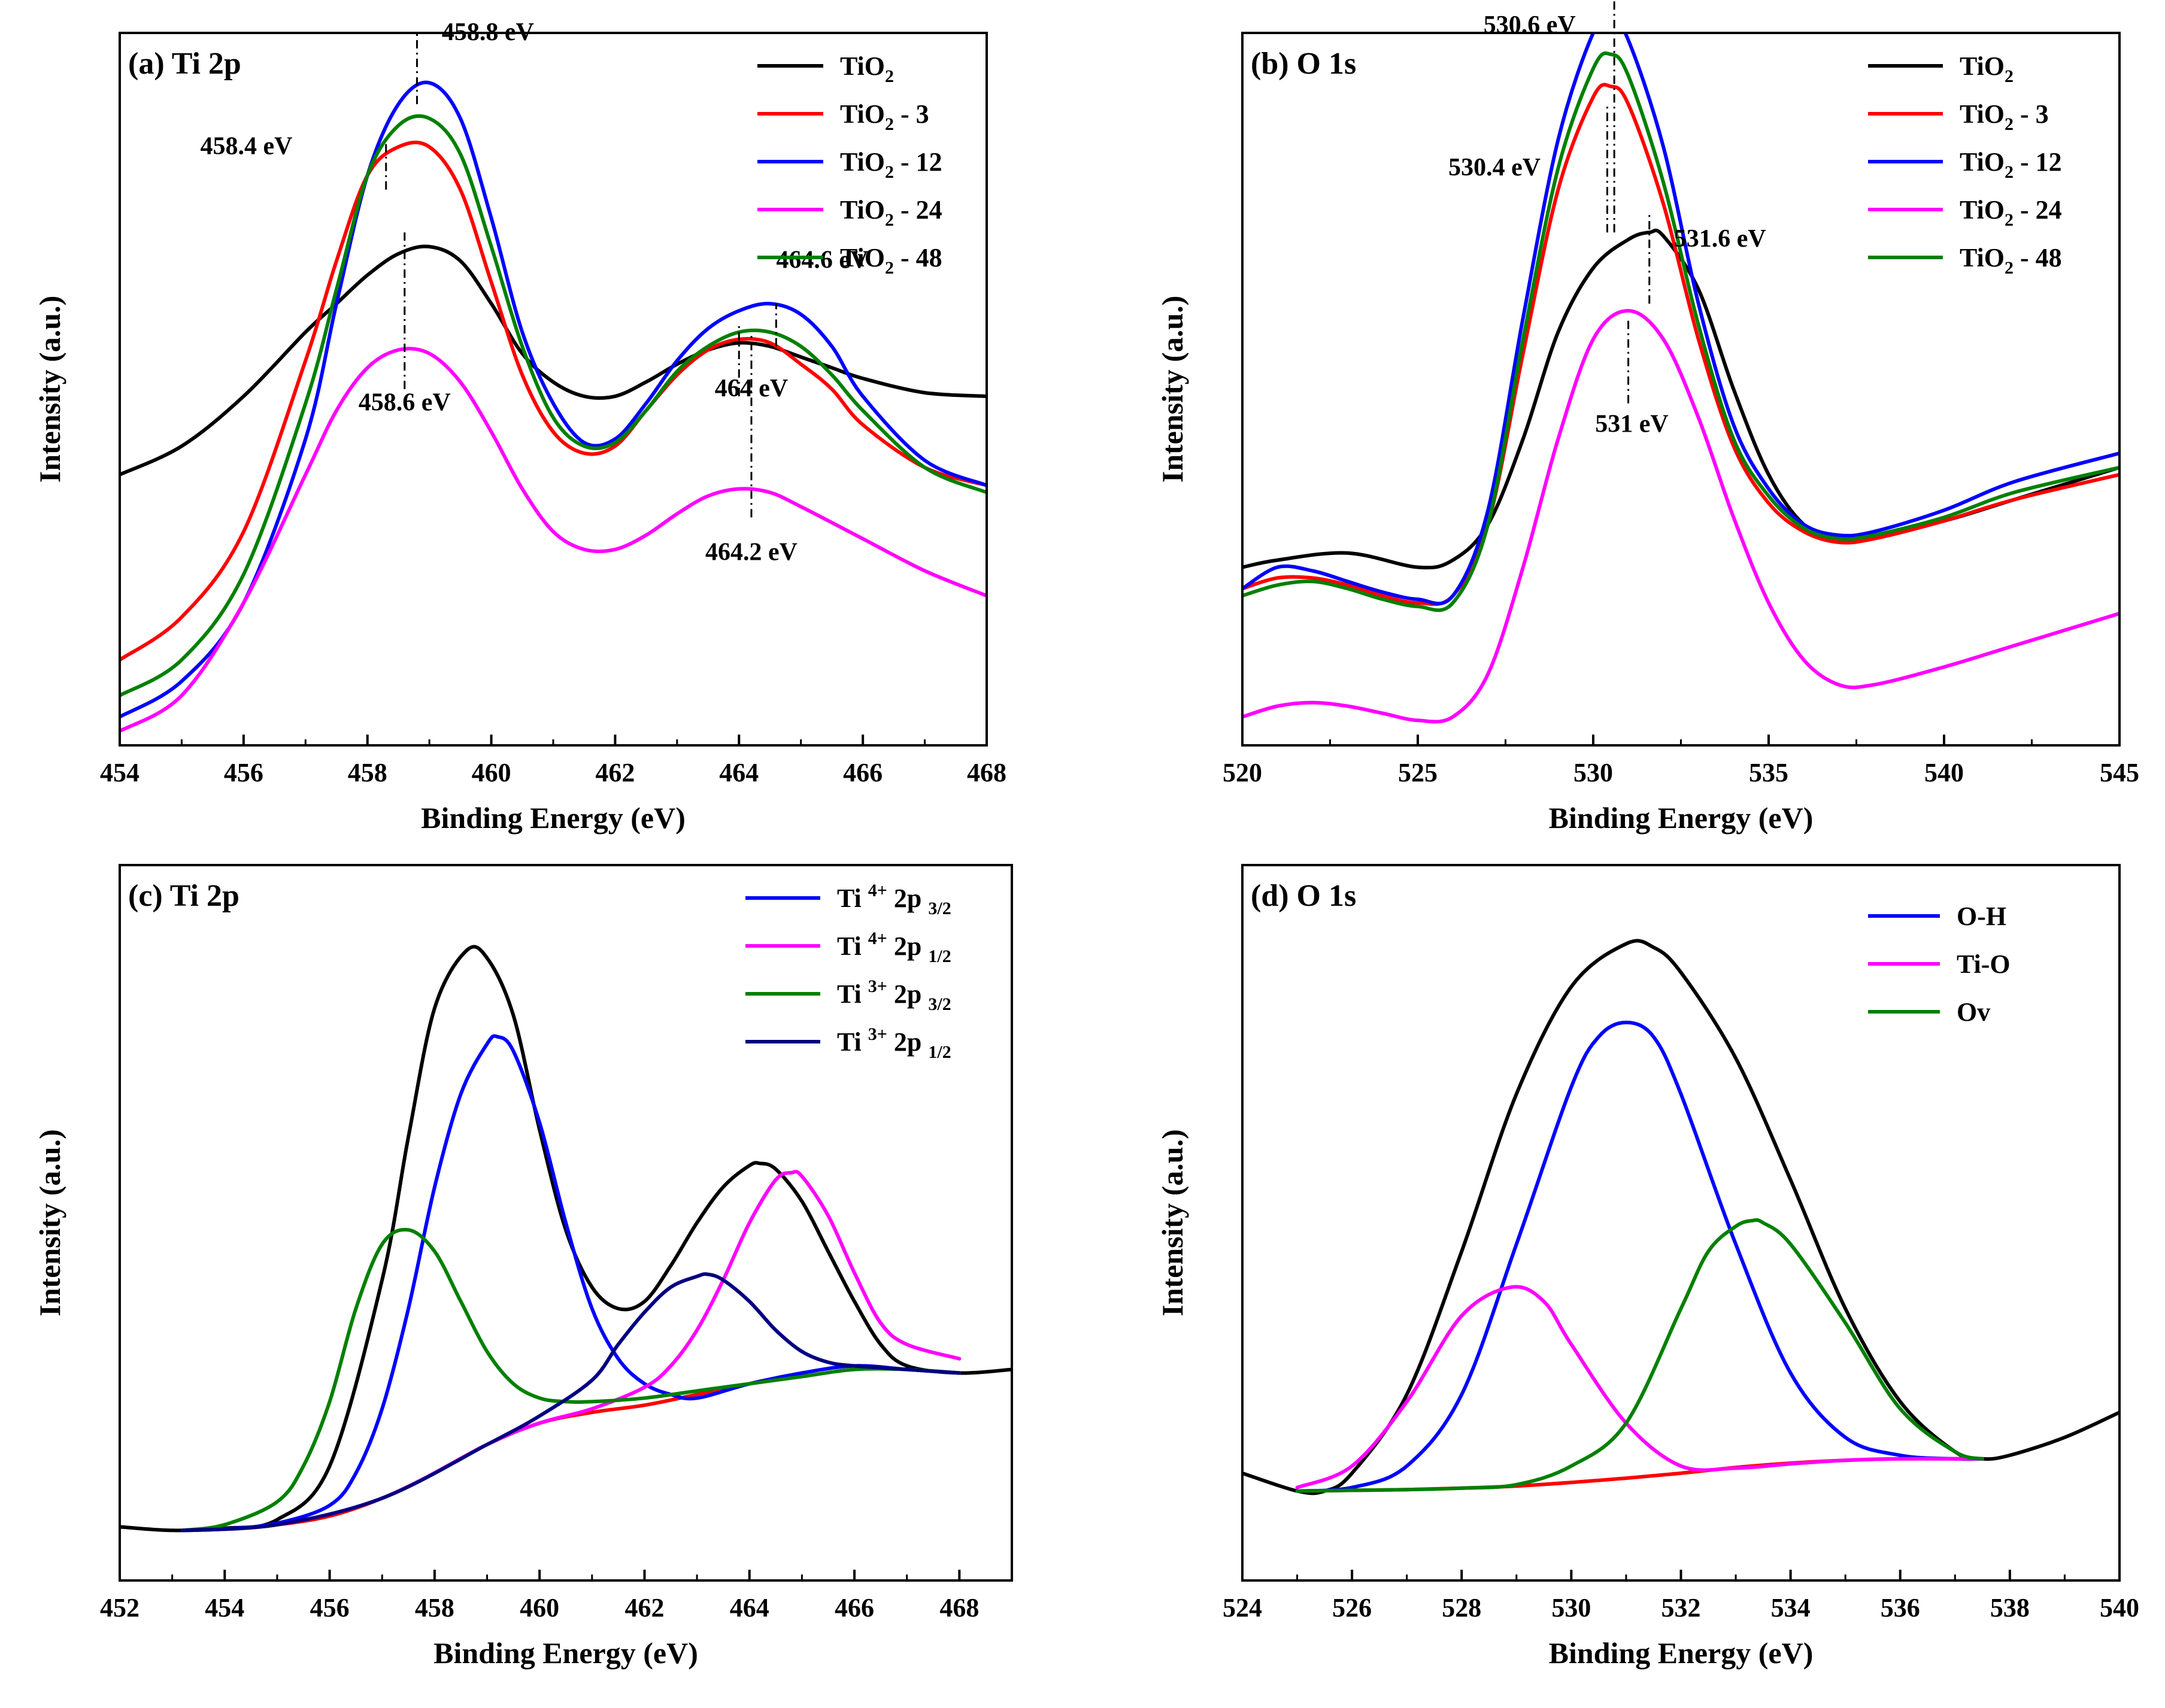  I want to click on x-tick-label: 466, so click(863, 772).